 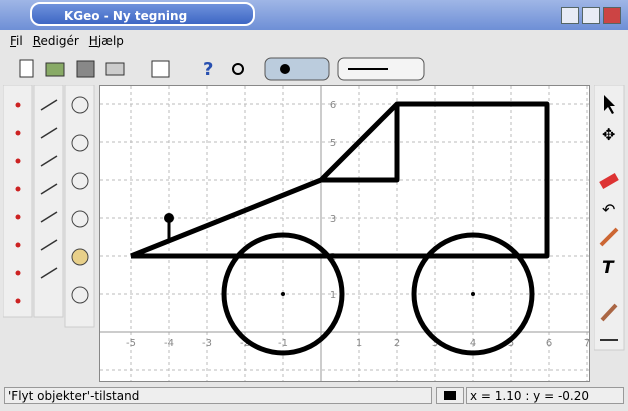 I want to click on wheel-left, so click(x=283, y=294).